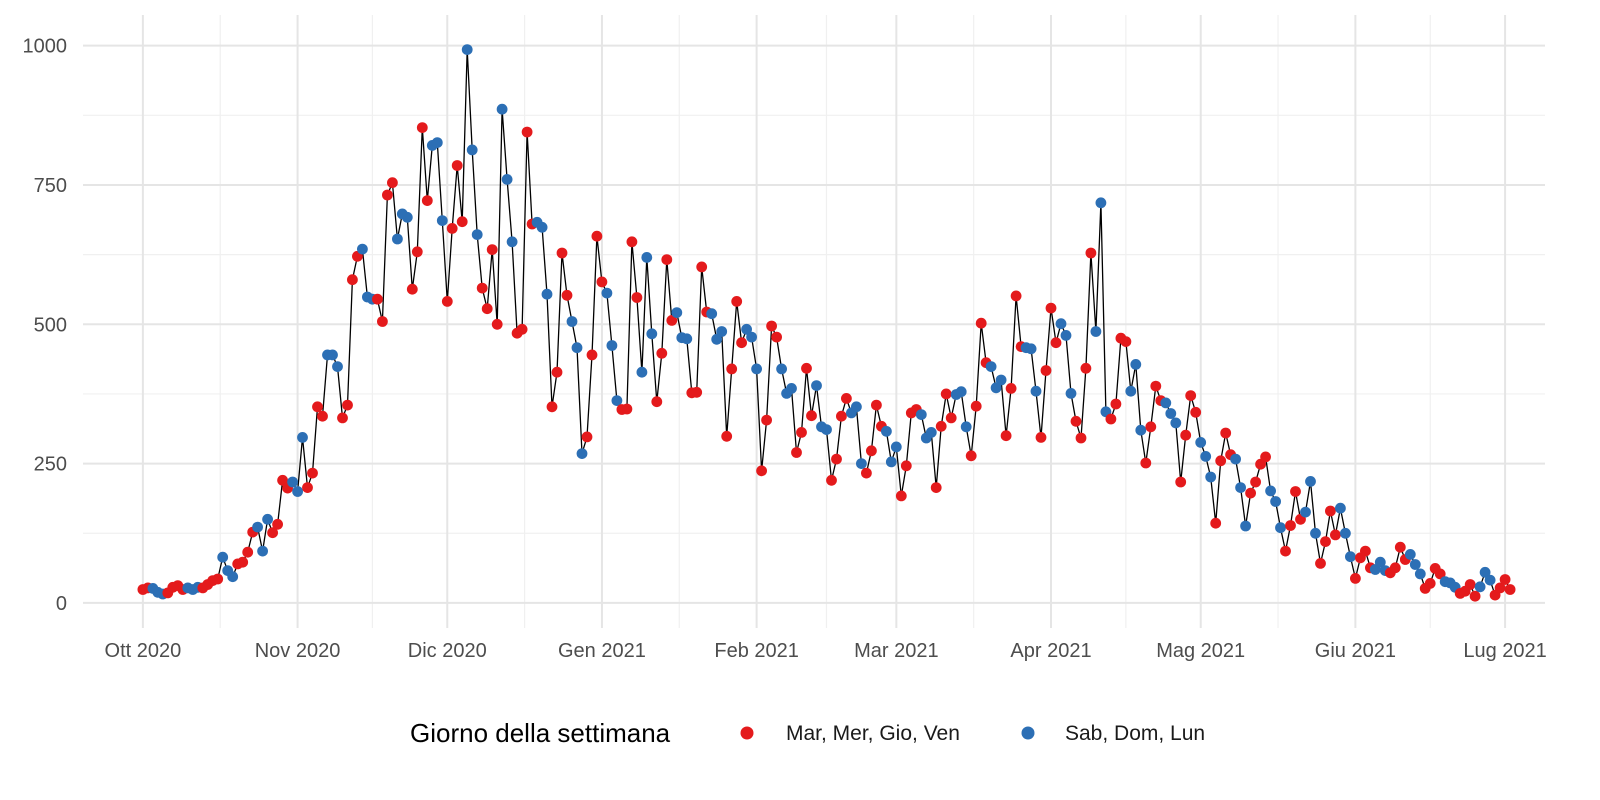 Image resolution: width=1600 pixels, height=800 pixels. What do you see at coordinates (45, 47) in the screenshot?
I see `y-tick-label: 1000` at bounding box center [45, 47].